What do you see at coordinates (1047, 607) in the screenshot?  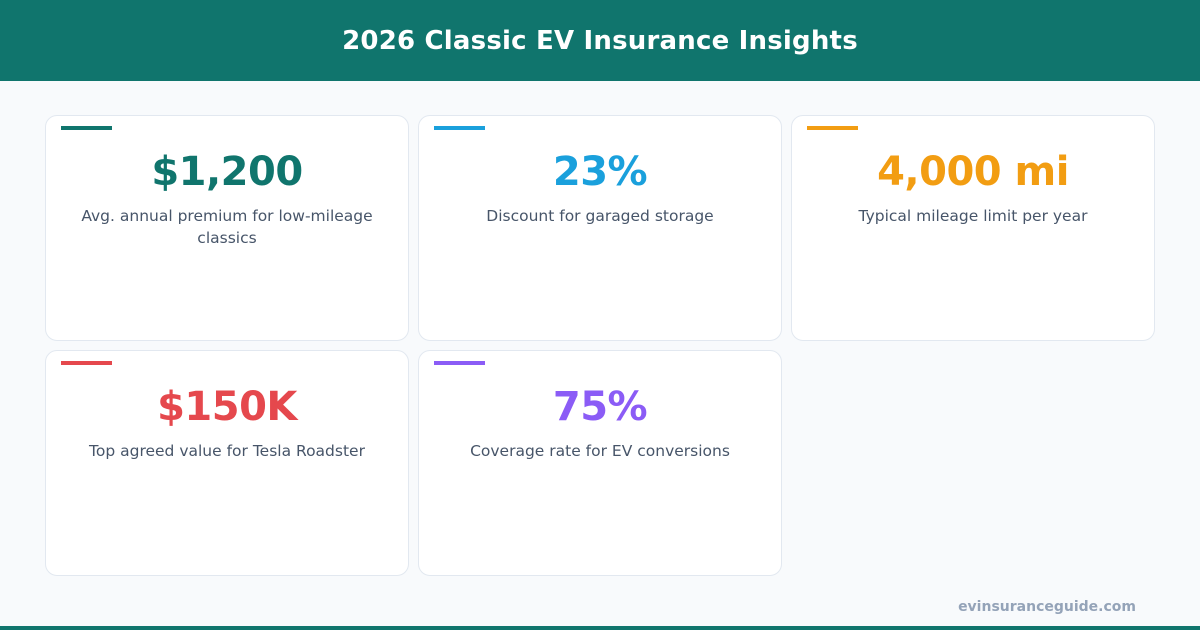 I see `site-credit: evinsuranceguide.com` at bounding box center [1047, 607].